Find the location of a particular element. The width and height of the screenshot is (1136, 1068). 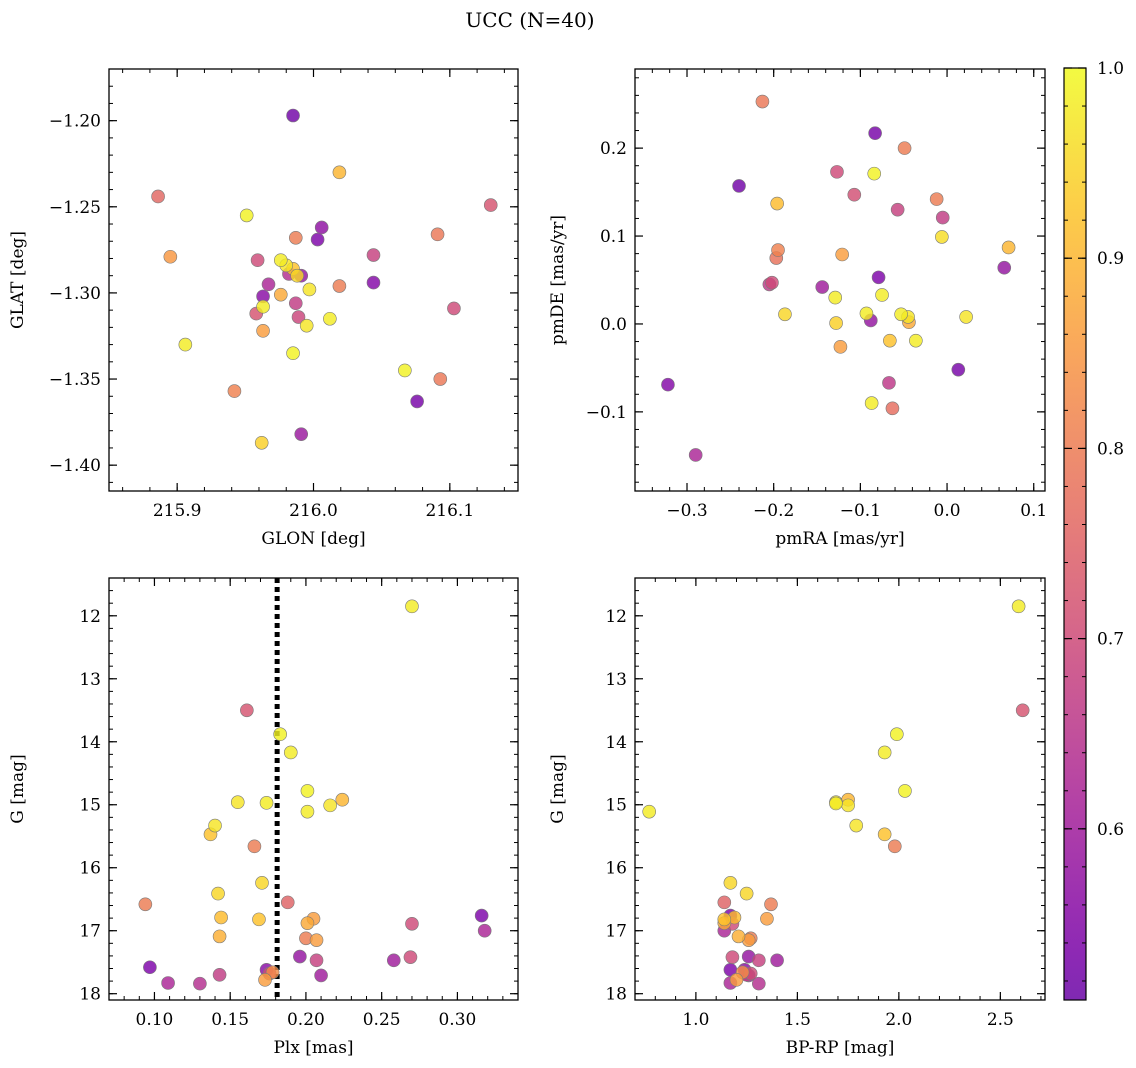

x-tick-label: 0.0 is located at coordinates (947, 511).